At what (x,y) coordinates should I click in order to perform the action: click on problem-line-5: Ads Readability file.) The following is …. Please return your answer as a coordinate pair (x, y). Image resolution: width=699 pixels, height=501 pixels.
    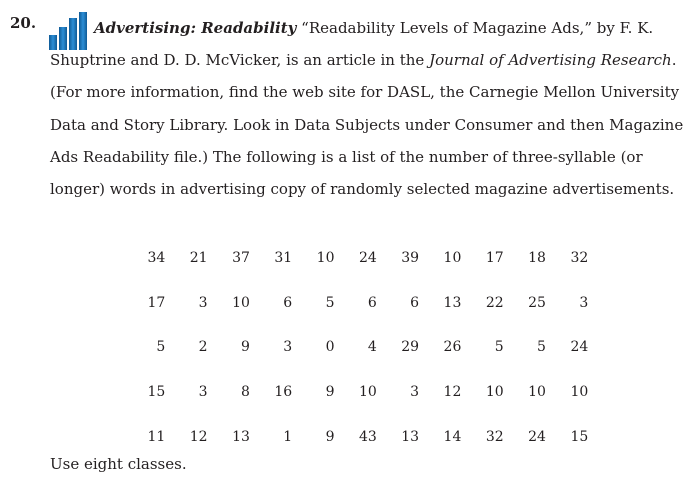
    Looking at the image, I should click on (346, 156).